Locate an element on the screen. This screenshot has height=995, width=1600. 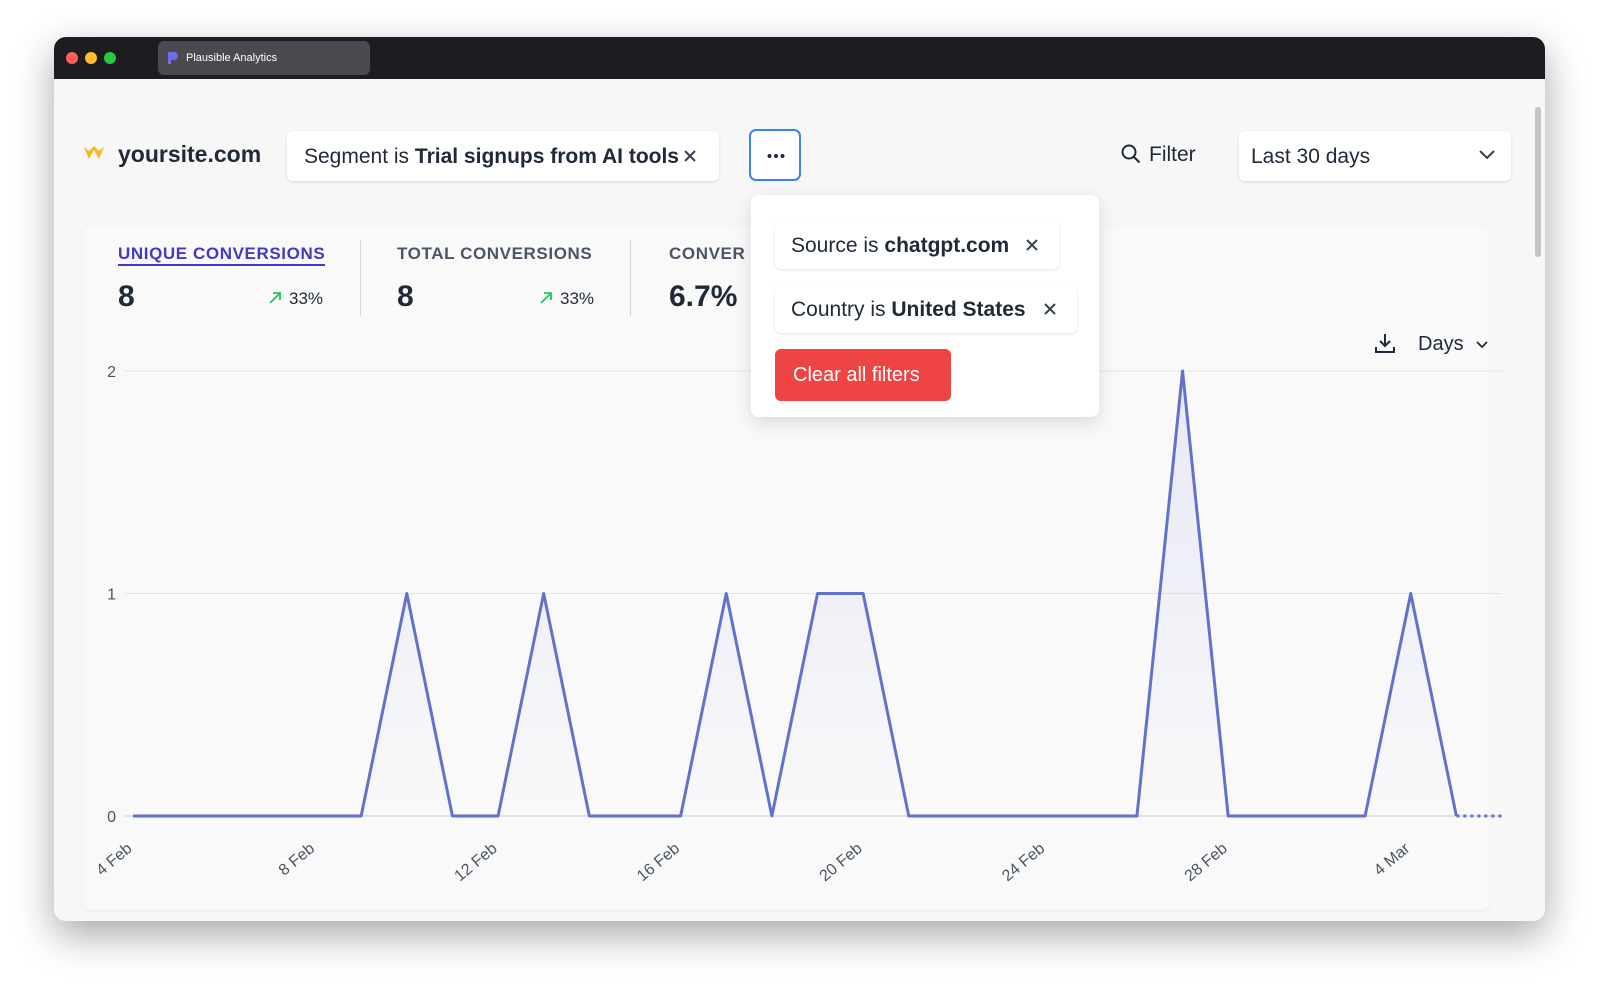
more-filters-button is located at coordinates (775, 155).